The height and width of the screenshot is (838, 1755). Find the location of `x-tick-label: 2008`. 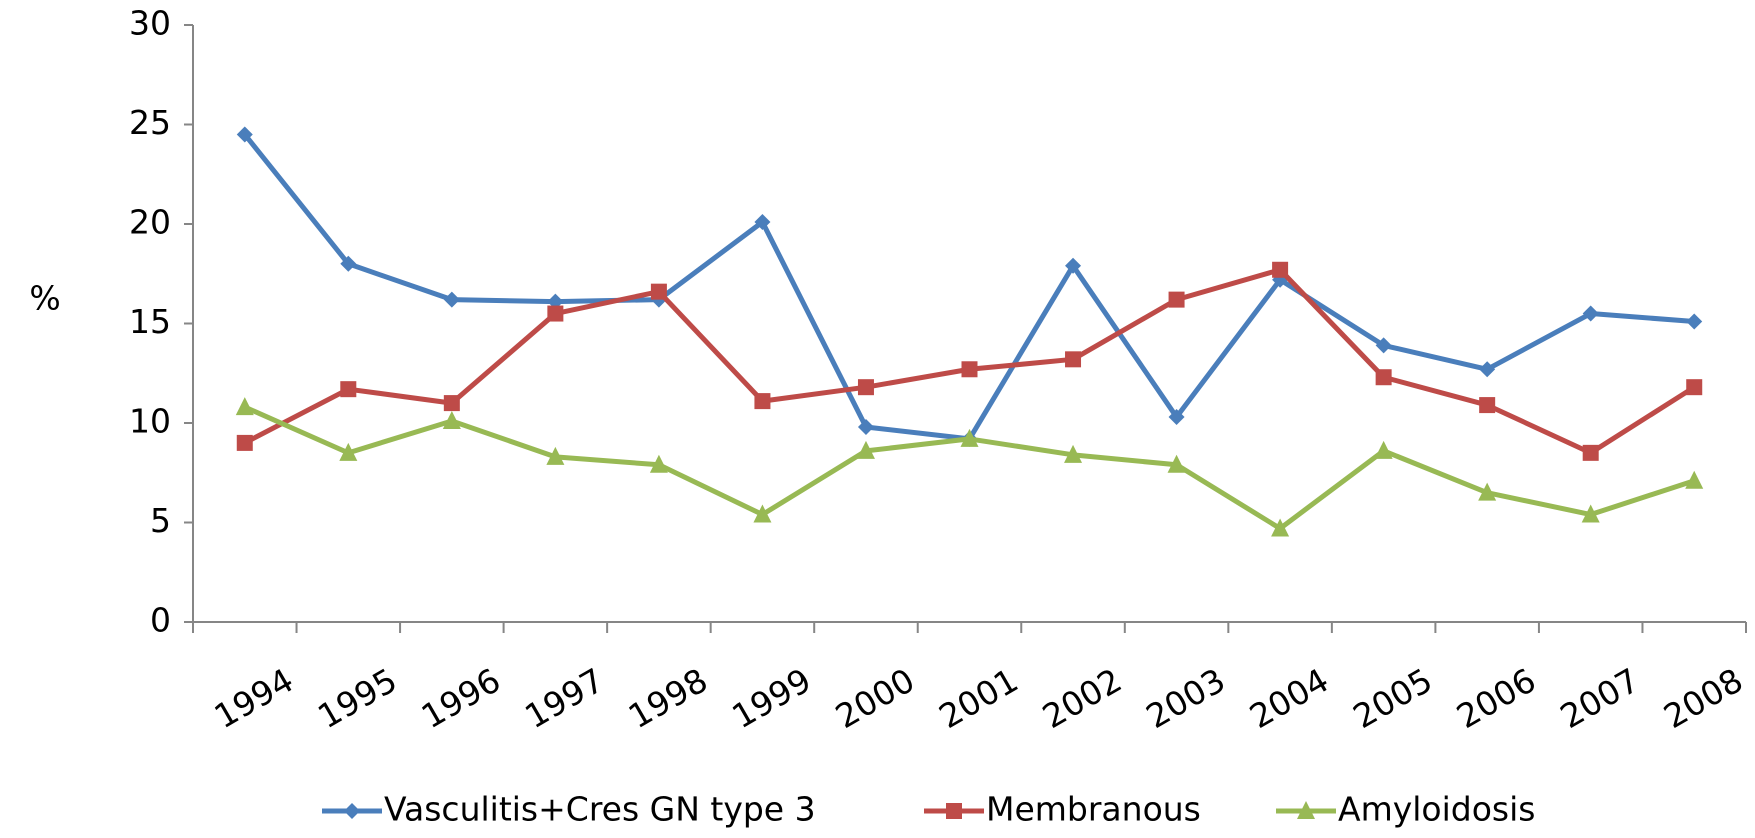

x-tick-label: 2008 is located at coordinates (1703, 698).